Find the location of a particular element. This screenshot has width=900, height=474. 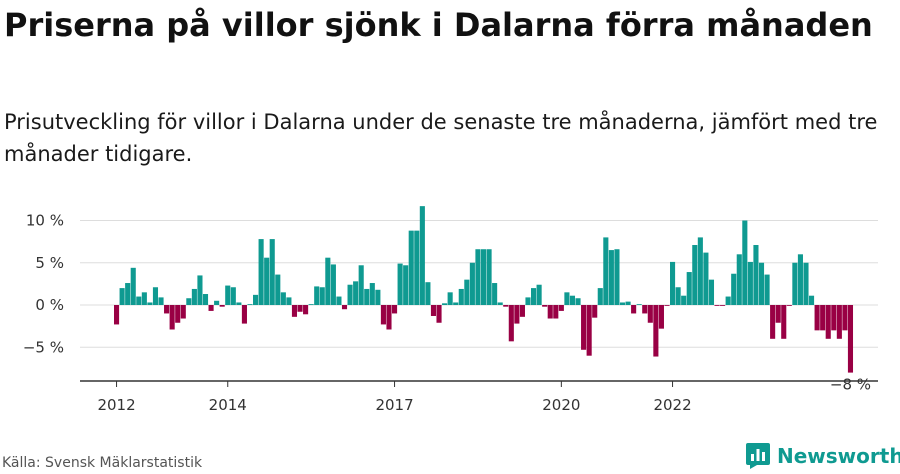

brand-logo: Newsworthy is located at coordinates (822, 456).